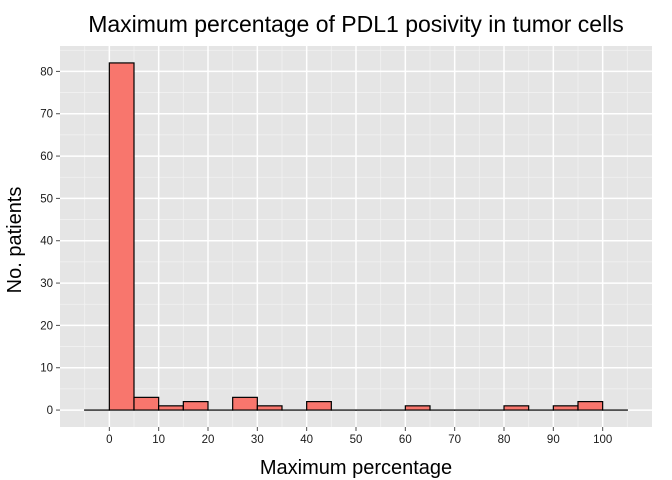 This screenshot has height=480, width=672. Describe the element at coordinates (208, 440) in the screenshot. I see `x-tick-label: 20` at that location.